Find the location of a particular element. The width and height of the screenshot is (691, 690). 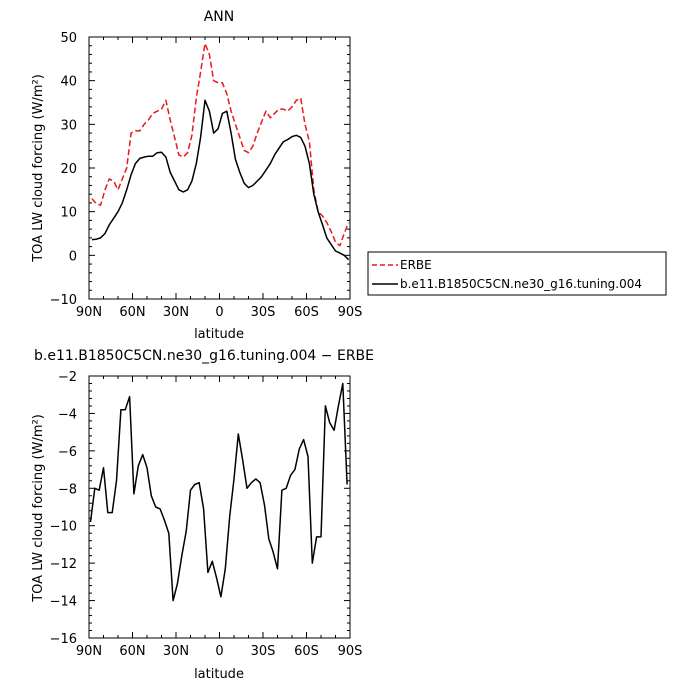

bottom-plot-frame is located at coordinates (219, 507).